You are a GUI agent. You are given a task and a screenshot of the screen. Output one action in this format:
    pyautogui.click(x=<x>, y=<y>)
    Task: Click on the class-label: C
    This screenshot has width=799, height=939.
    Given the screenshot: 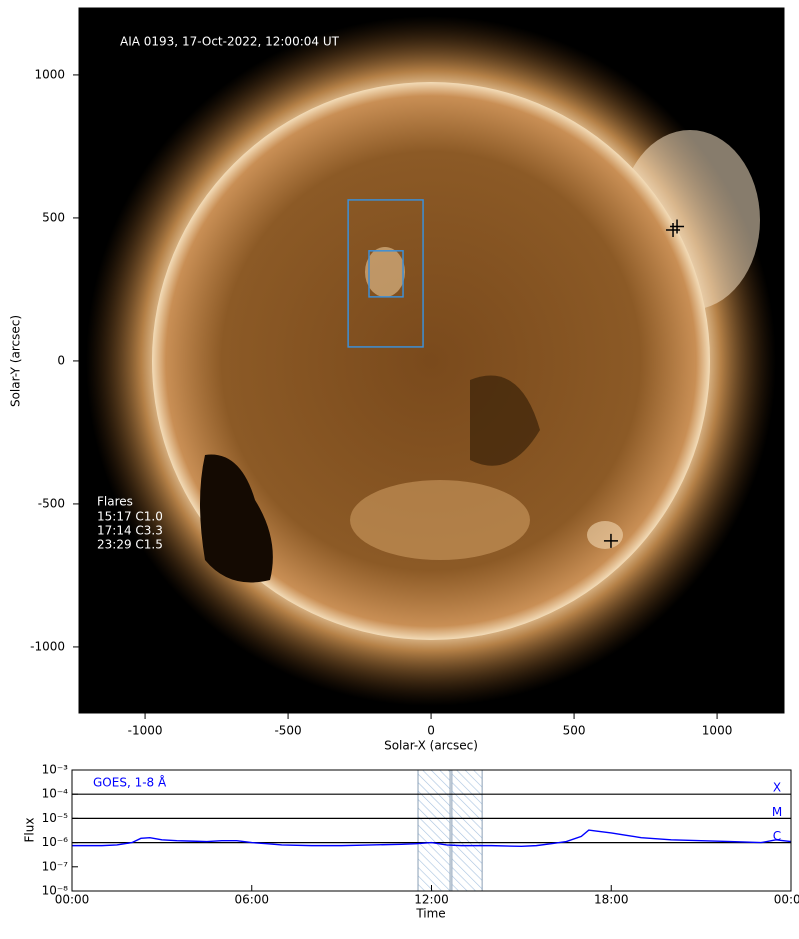 What is the action you would take?
    pyautogui.click(x=777, y=836)
    